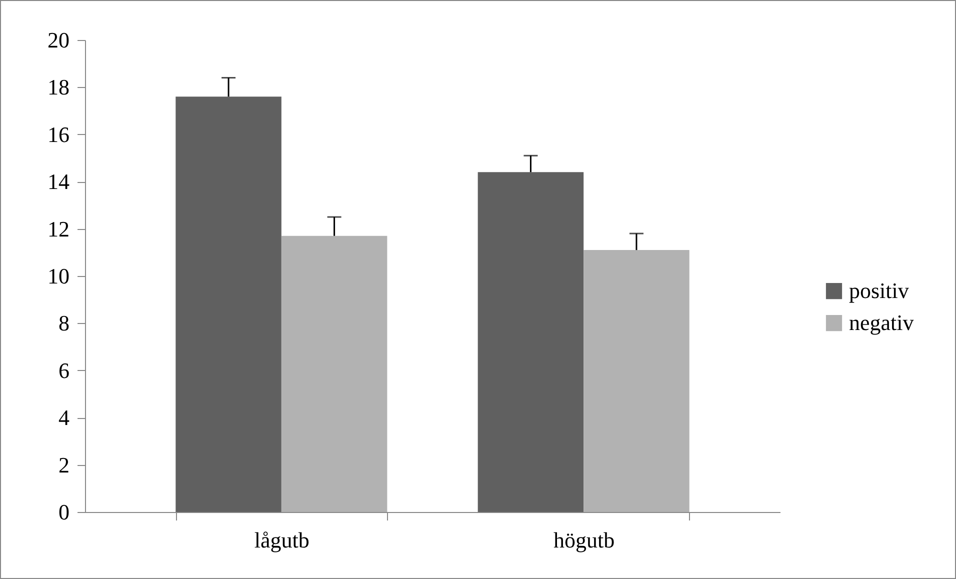  I want to click on legend-label: negativ, so click(881, 322).